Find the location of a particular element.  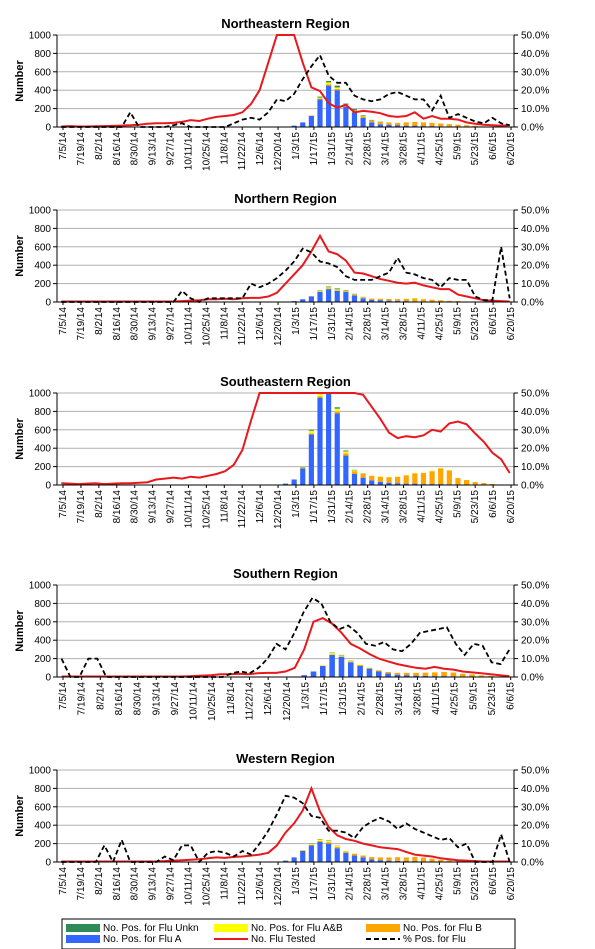

legend-swatch-unkn is located at coordinates (83, 928).